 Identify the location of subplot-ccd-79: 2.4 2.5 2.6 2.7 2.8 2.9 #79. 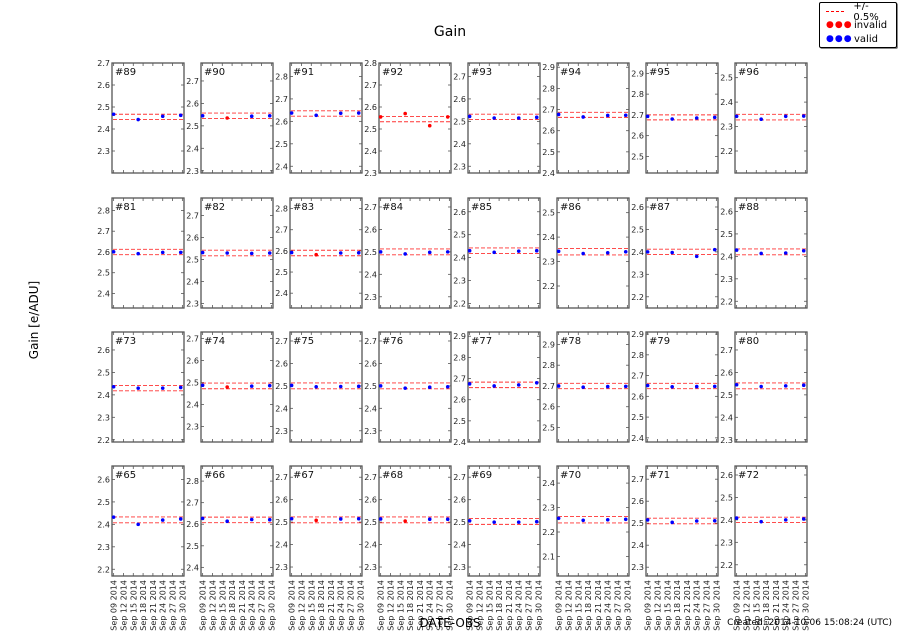
(675, 386).